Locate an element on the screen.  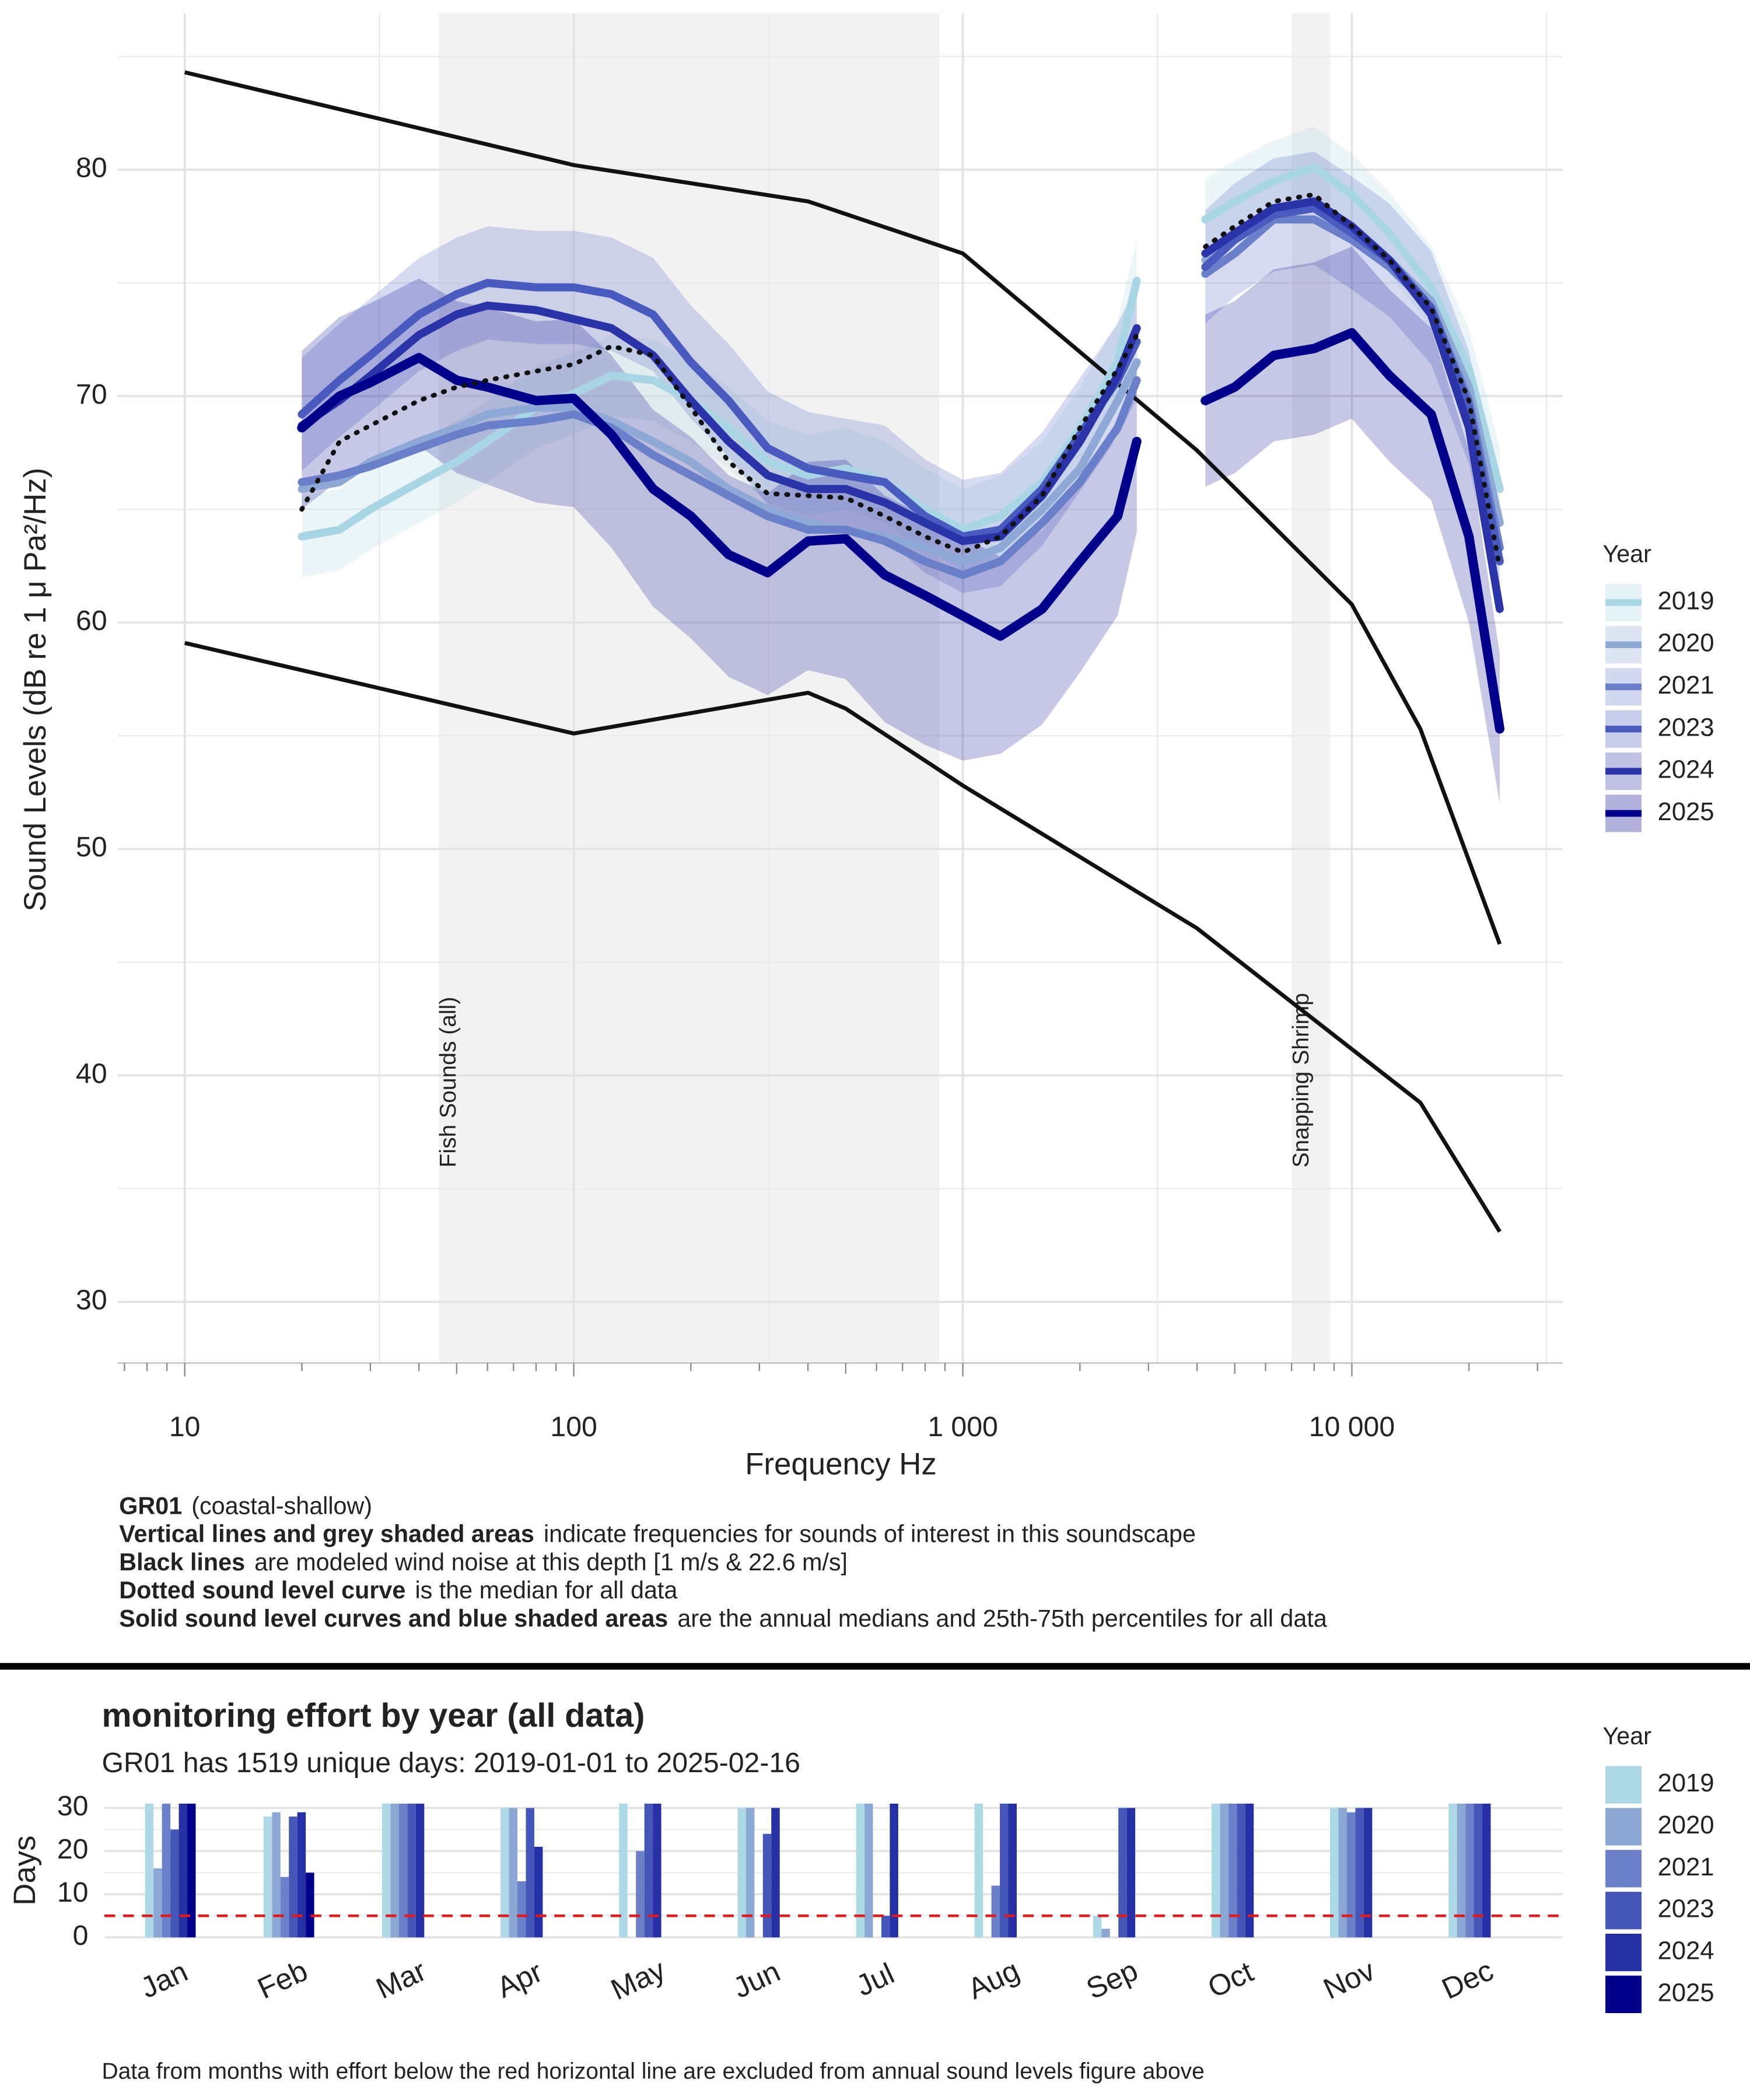
x-tick-label: 1 000 is located at coordinates (963, 1427).